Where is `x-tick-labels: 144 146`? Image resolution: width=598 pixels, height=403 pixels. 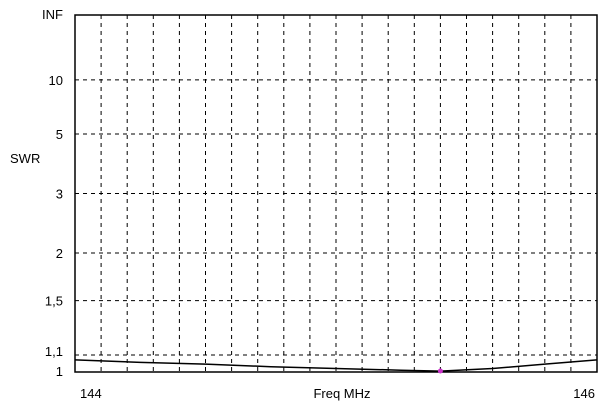
x-tick-labels: 144 146 is located at coordinates (337, 393).